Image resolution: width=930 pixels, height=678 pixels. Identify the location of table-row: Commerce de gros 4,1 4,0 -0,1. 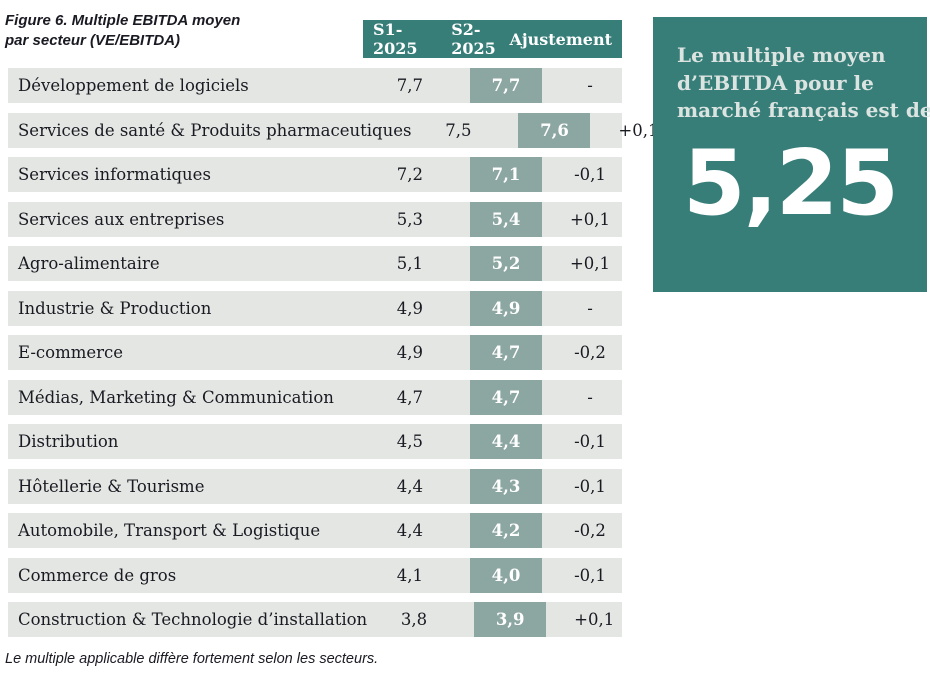
(315, 575).